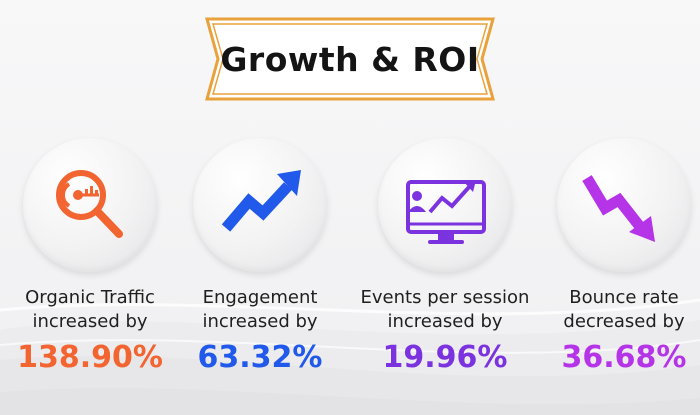  Describe the element at coordinates (624, 357) in the screenshot. I see `metric-value: 36.68%` at that location.